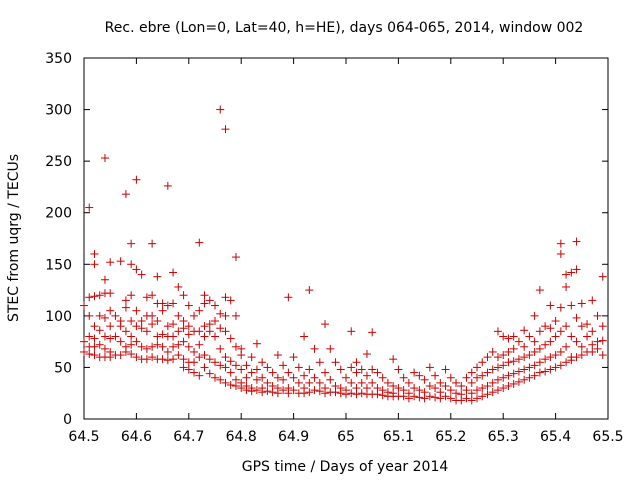  What do you see at coordinates (67, 420) in the screenshot?
I see `y-tick-label: 0` at bounding box center [67, 420].